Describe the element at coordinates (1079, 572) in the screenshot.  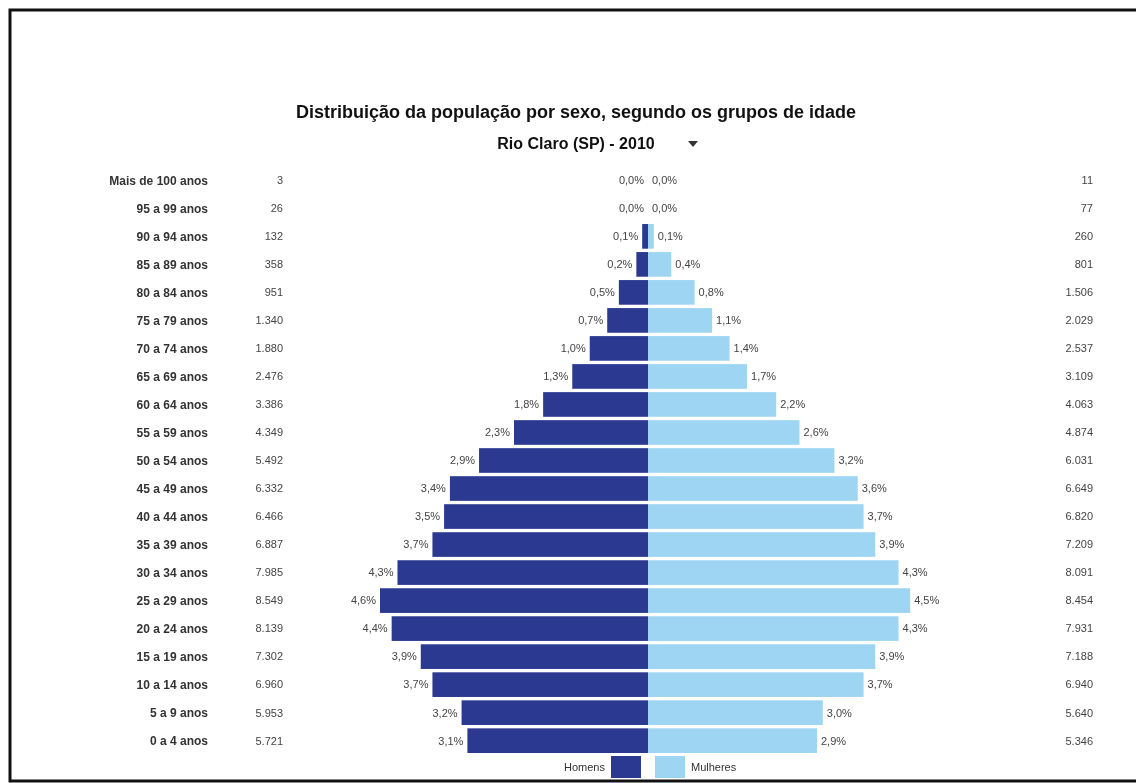
I see `text: 8.091` at that location.